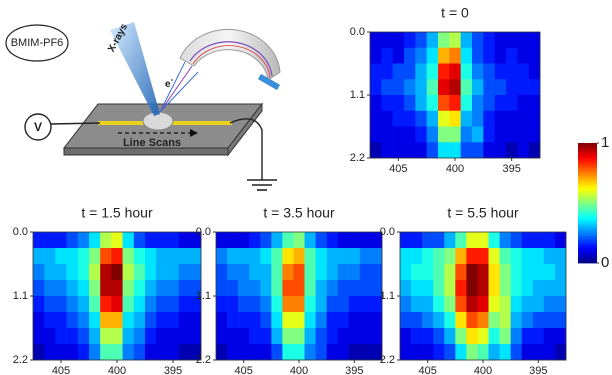 Image resolution: width=612 pixels, height=375 pixels. What do you see at coordinates (20, 296) in the screenshot?
I see `y-tick-label: 1.1` at bounding box center [20, 296].